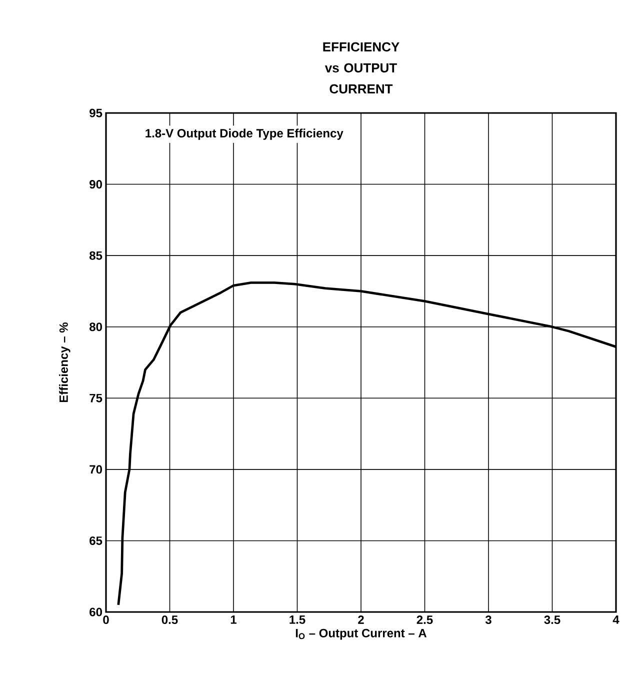 The height and width of the screenshot is (680, 623). What do you see at coordinates (552, 620) in the screenshot?
I see `x-tick-label: 3.5` at bounding box center [552, 620].